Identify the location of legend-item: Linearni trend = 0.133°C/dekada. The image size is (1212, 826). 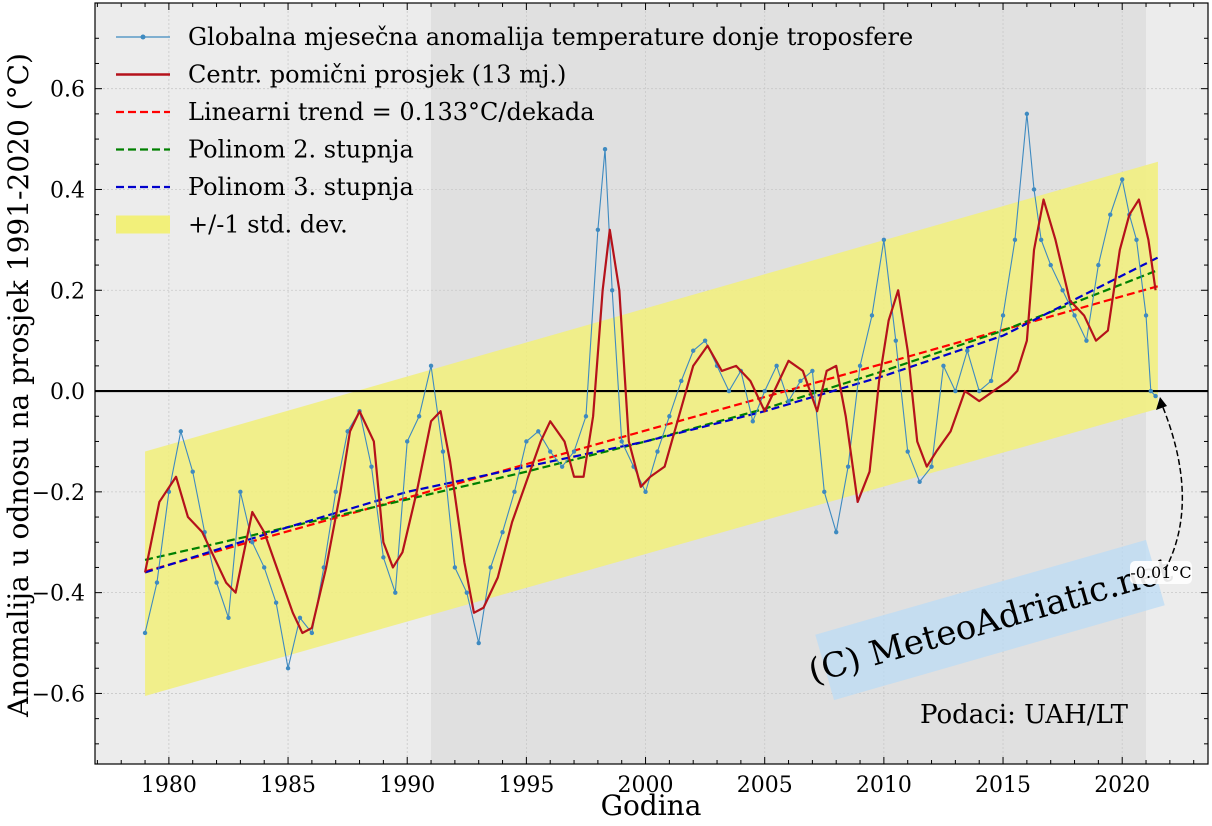
(355, 112).